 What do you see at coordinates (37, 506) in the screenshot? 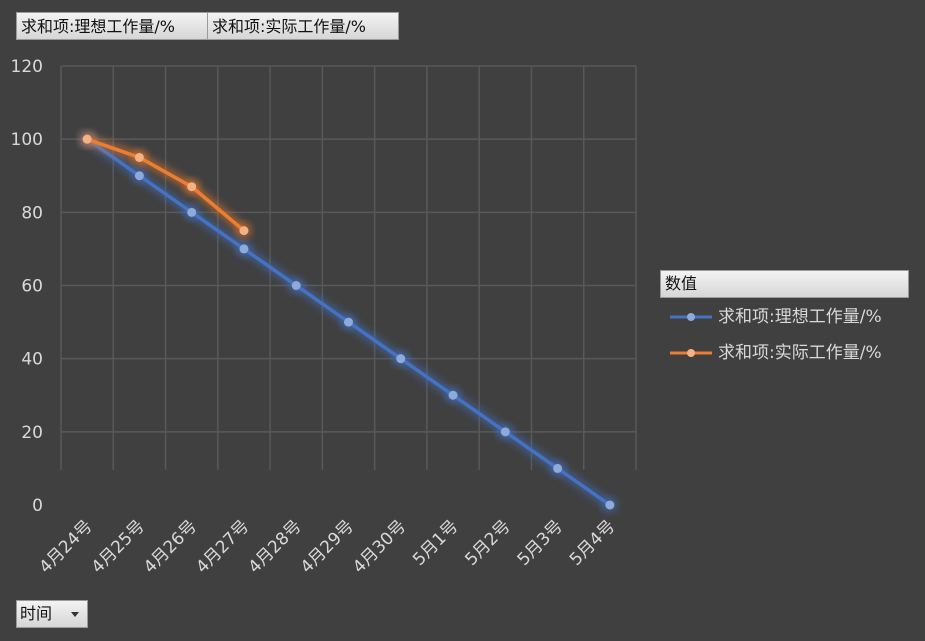
I see `y-tick-label: 0` at bounding box center [37, 506].